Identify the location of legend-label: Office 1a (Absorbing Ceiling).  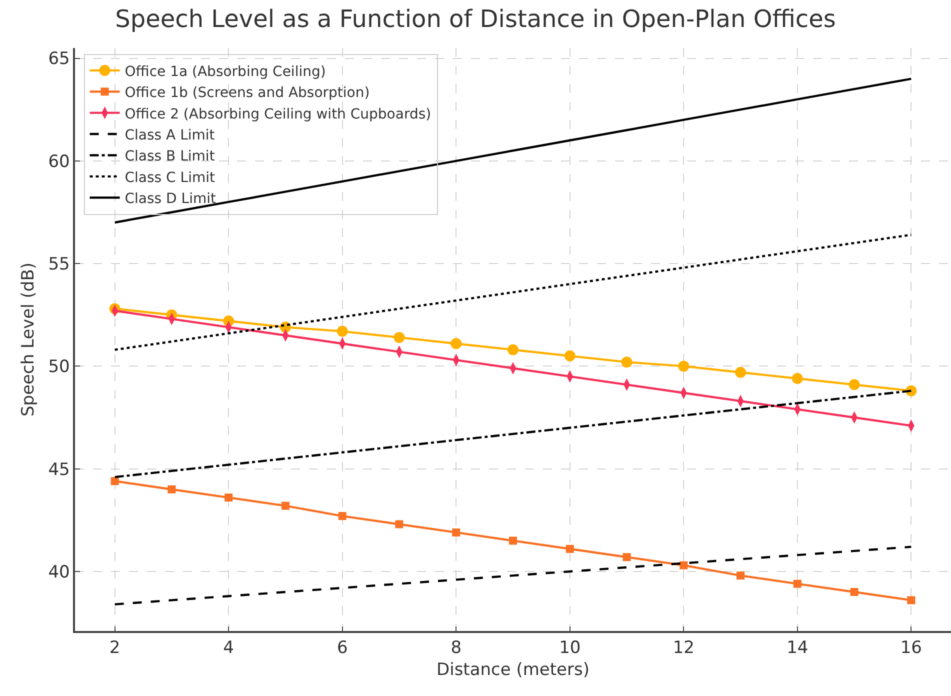
(225, 72).